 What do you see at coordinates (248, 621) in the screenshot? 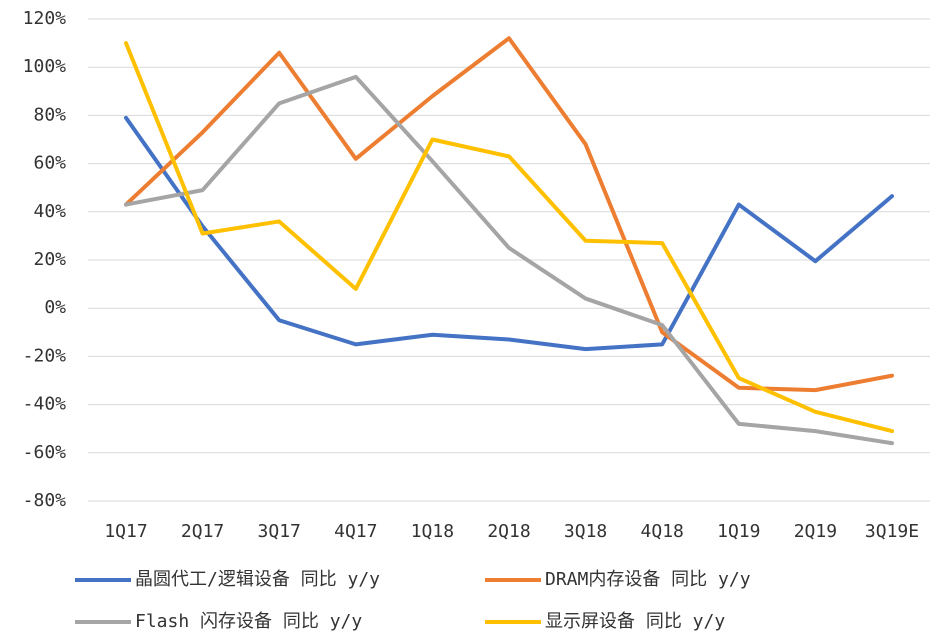
I see `legend-label: Flash 闪存设备 同比 y/y` at bounding box center [248, 621].